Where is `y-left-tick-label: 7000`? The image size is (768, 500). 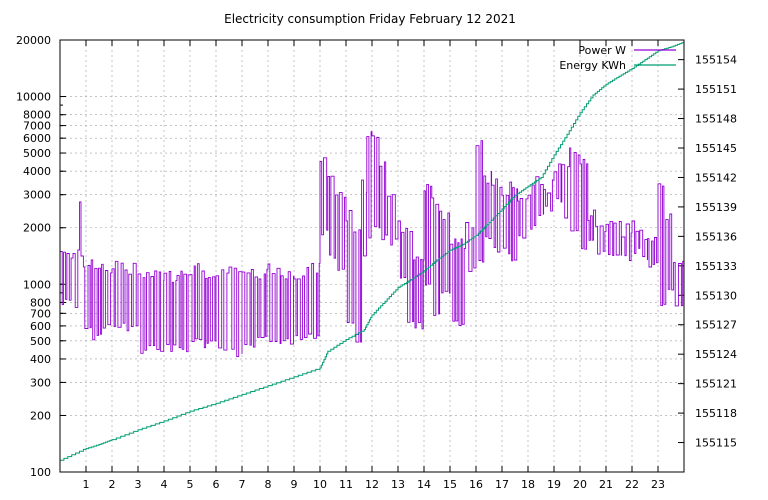
y-left-tick-label: 7000 is located at coordinates (37, 126).